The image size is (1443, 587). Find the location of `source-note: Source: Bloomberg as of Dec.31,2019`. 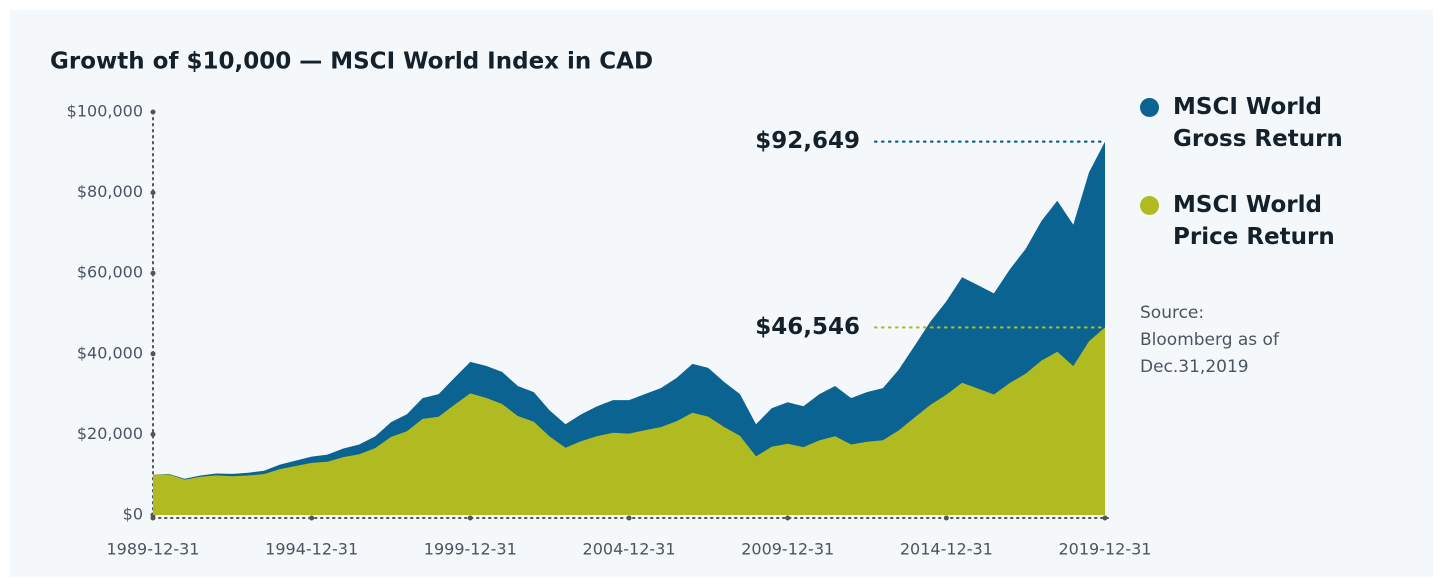

source-note: Source: Bloomberg as of Dec.31,2019 is located at coordinates (1209, 340).